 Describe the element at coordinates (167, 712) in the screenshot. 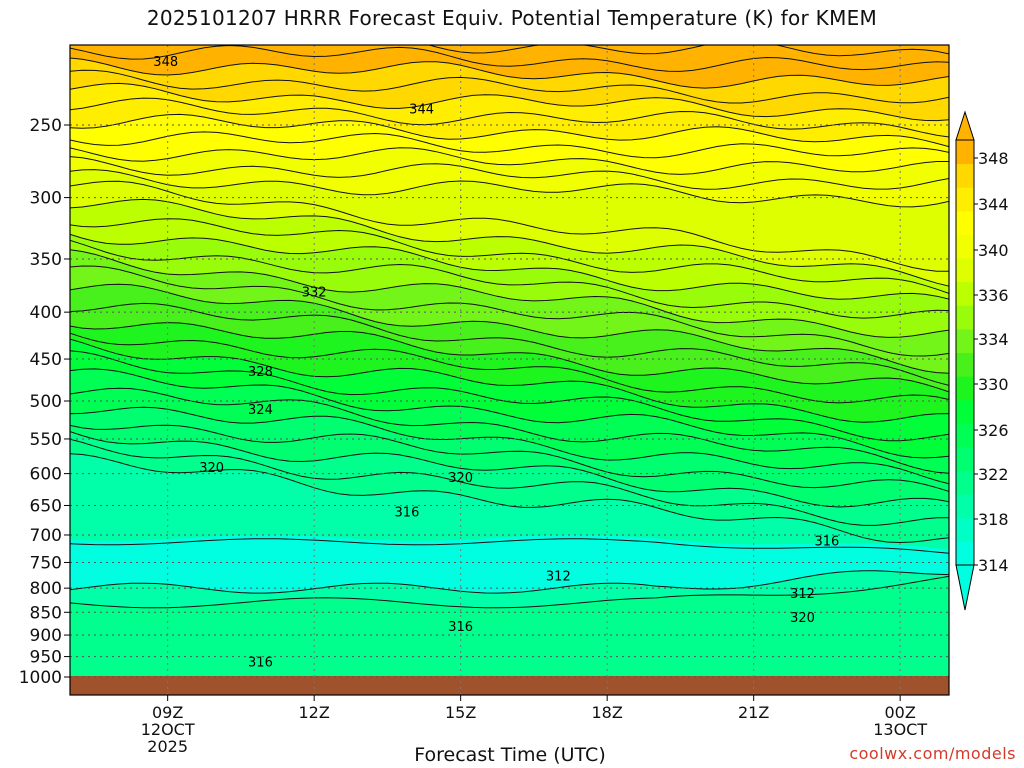

I see `x-tick-label: 09Z` at that location.